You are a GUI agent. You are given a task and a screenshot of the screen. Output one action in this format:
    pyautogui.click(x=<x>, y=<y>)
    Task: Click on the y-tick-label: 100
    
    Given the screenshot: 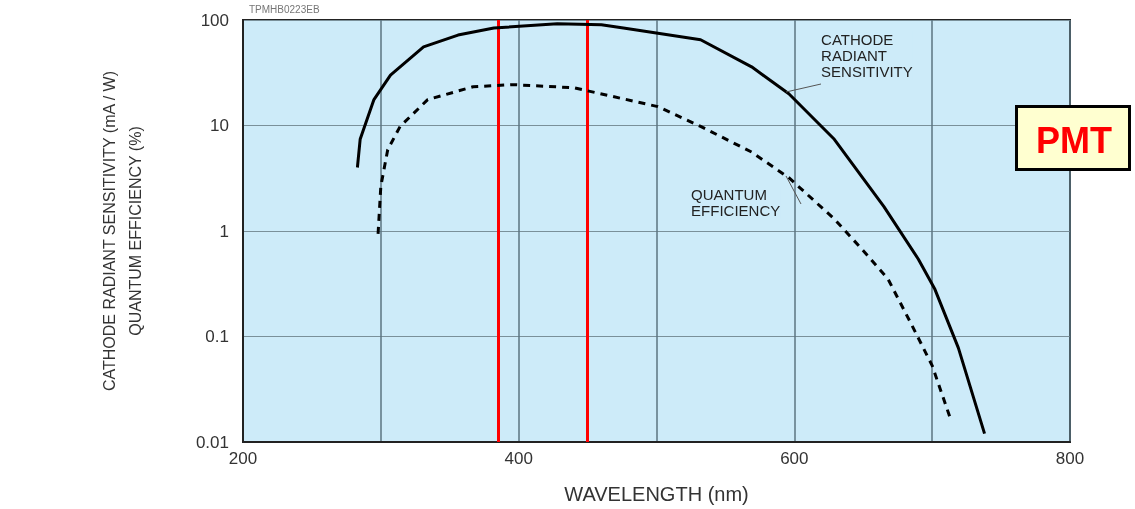 What is the action you would take?
    pyautogui.click(x=214, y=20)
    